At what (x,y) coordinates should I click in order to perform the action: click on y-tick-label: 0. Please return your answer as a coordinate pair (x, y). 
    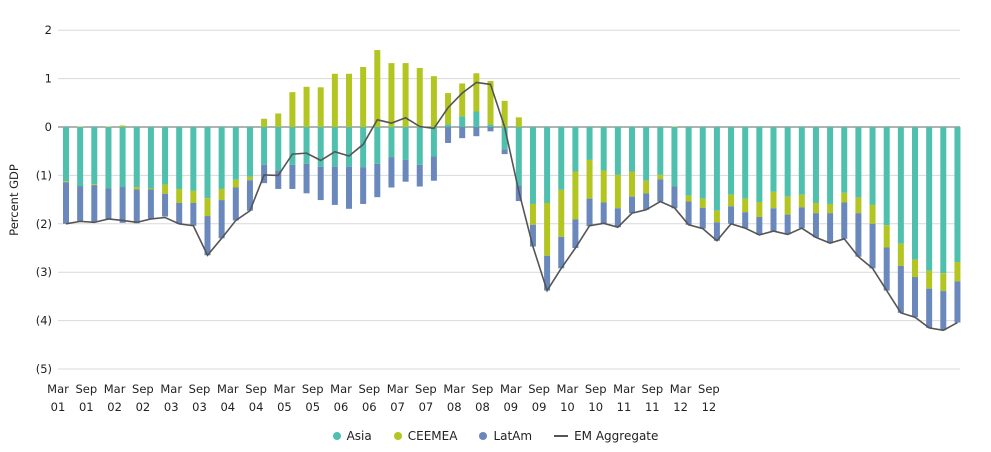
    Looking at the image, I should click on (48, 127).